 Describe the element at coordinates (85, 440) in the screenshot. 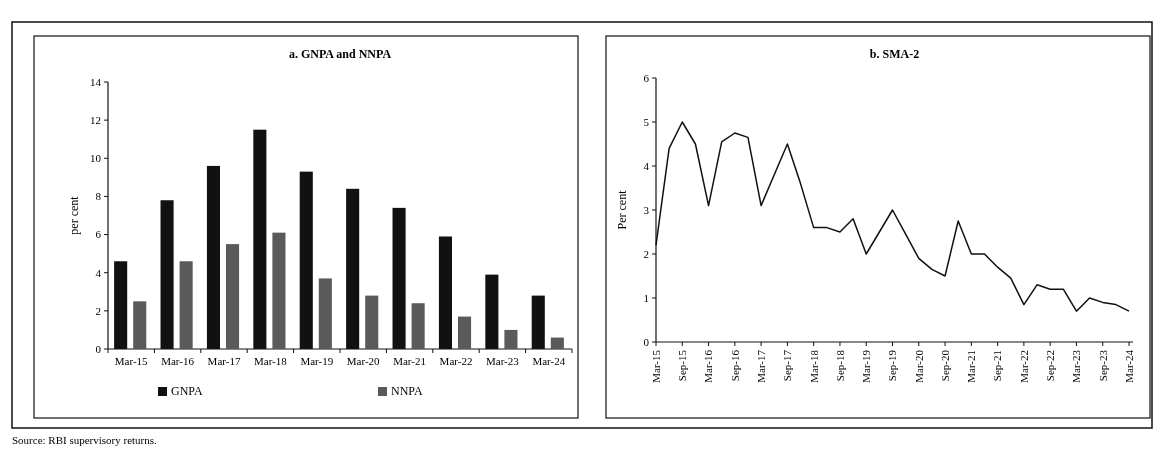

I see `source-note: Source: RBI supervisory returns.` at that location.